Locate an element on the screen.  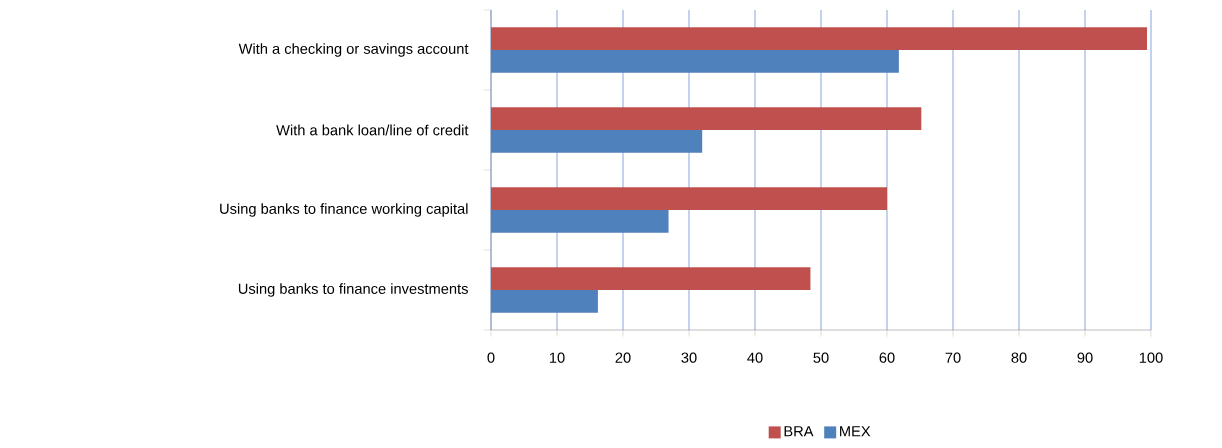
x-tick-label: 60 is located at coordinates (887, 357).